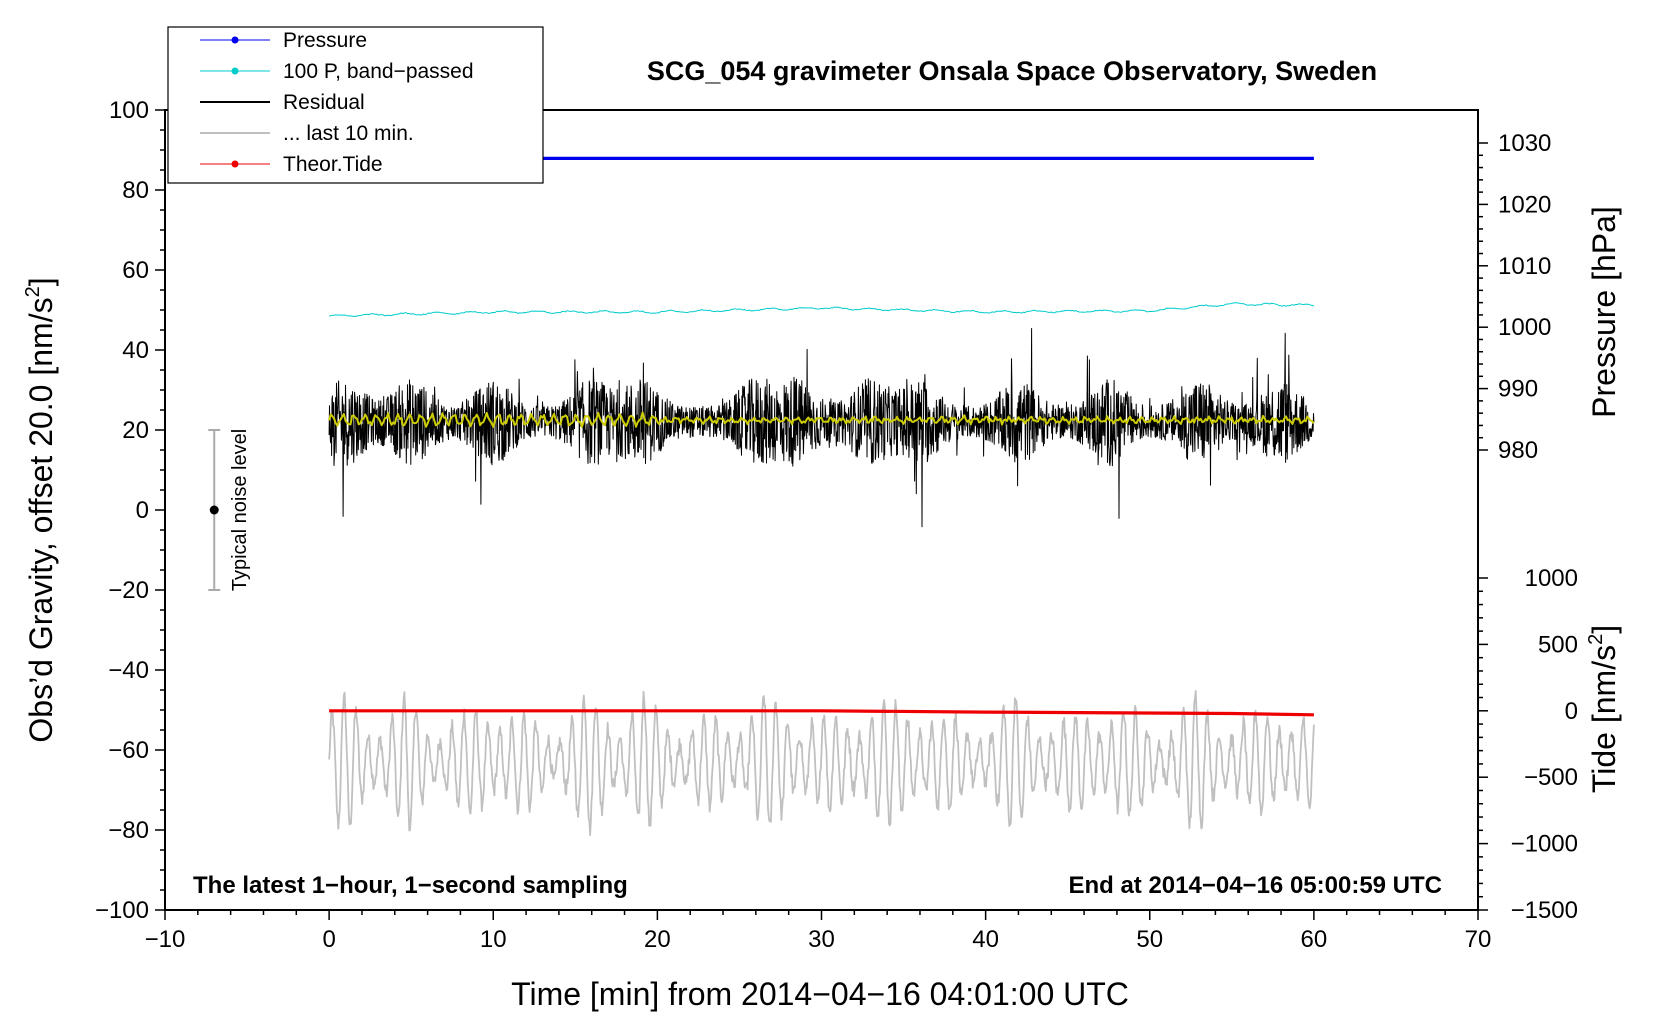  Describe the element at coordinates (1518, 389) in the screenshot. I see `pressure-tick-label: 990` at that location.